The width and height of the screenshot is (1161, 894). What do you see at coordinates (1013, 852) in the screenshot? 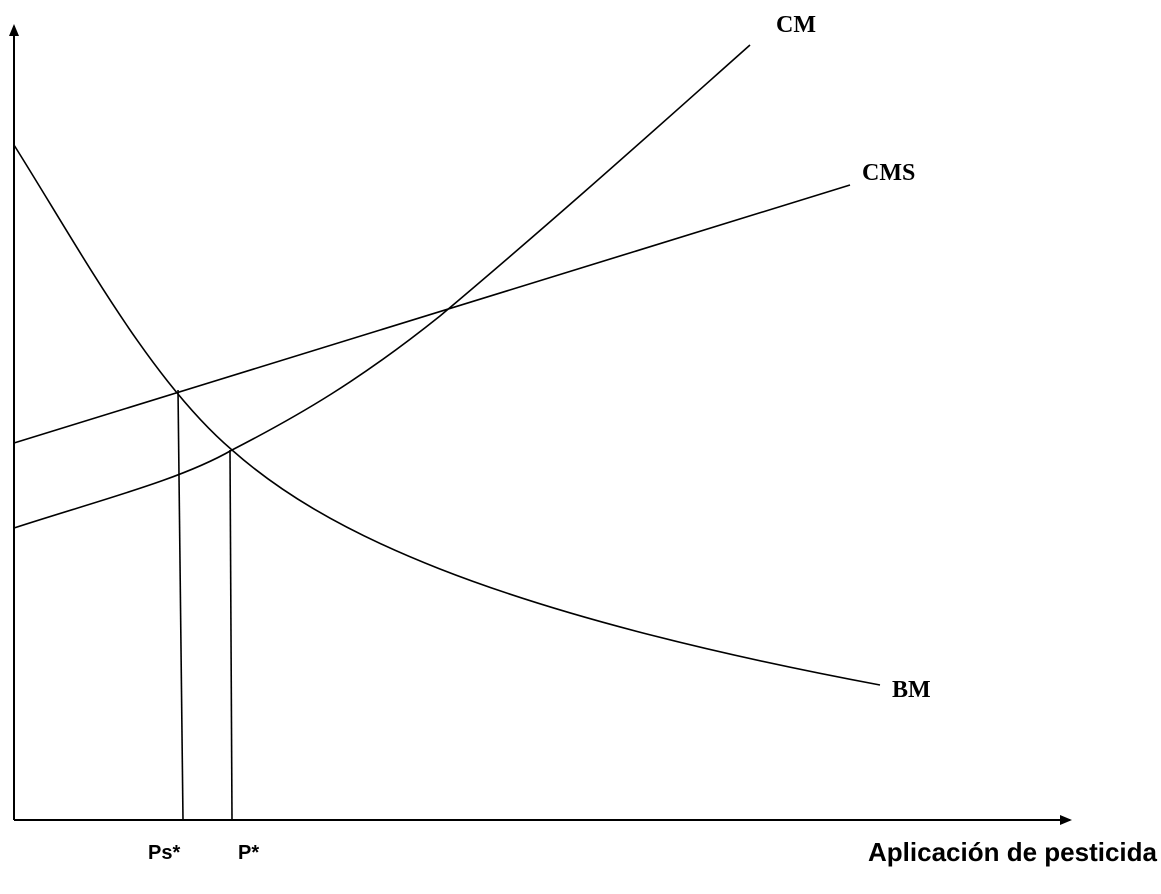
I see `x-axis-label: Aplicación de pesticida` at bounding box center [1013, 852].